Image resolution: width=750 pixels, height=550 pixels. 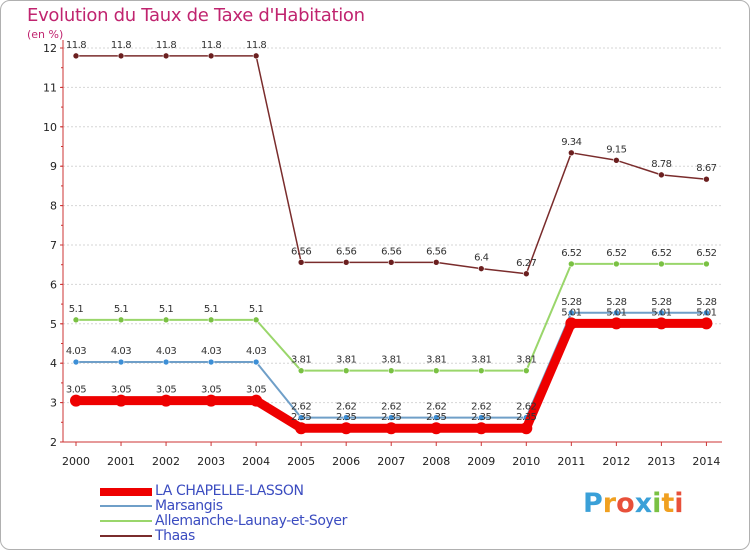 What do you see at coordinates (526, 461) in the screenshot?
I see `x-tick-label: 2010` at bounding box center [526, 461].